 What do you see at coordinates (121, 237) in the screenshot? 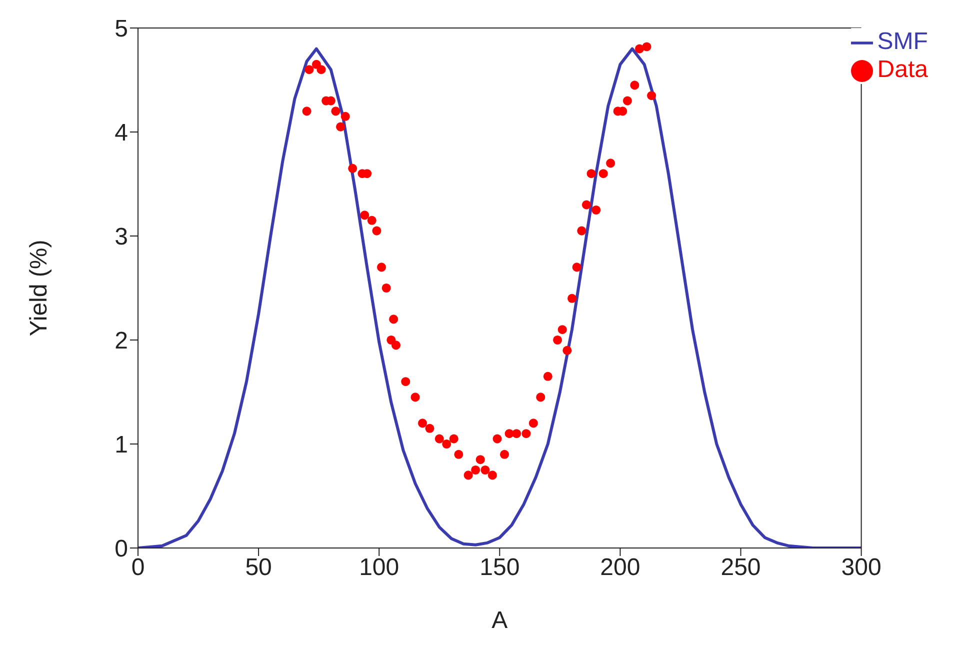
I see `y-tick-label: 3` at bounding box center [121, 237].